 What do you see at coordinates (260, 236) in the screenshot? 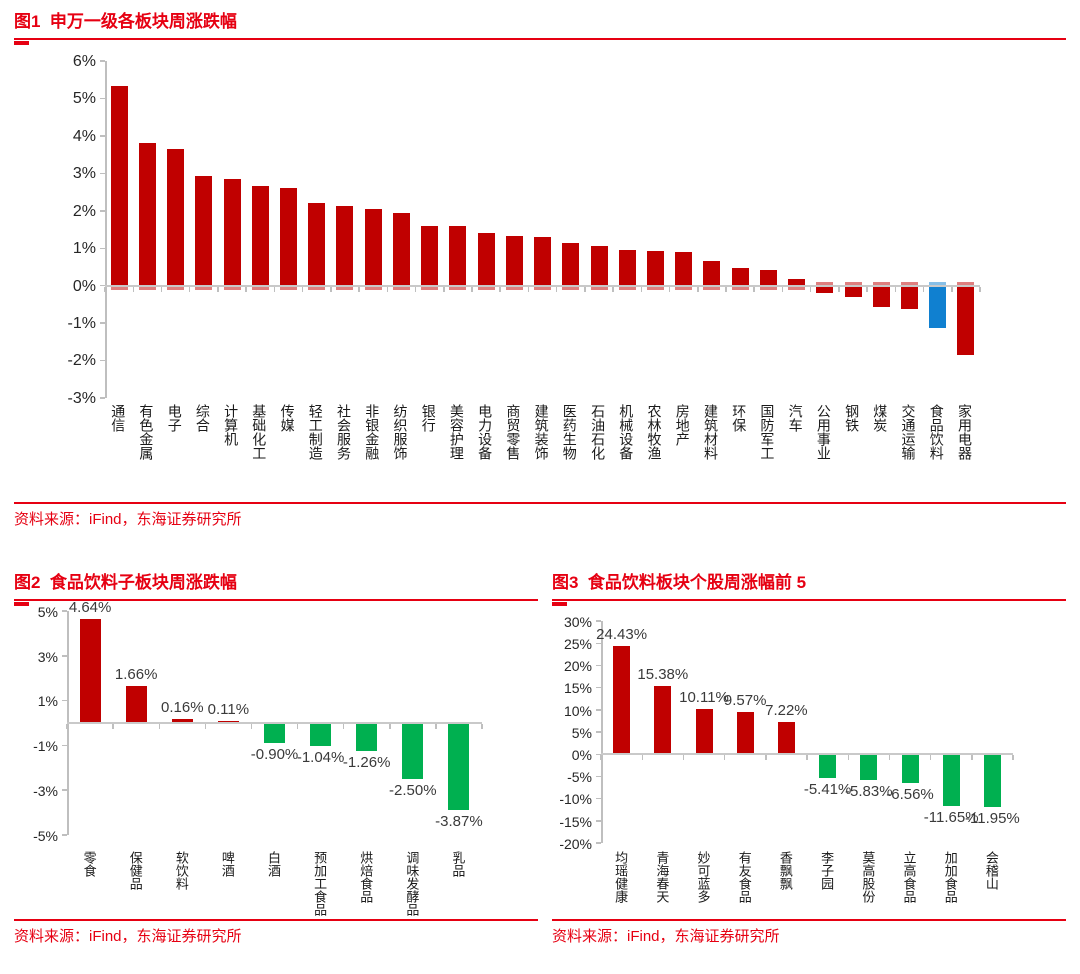
I see `bar-基础化工` at bounding box center [260, 236].